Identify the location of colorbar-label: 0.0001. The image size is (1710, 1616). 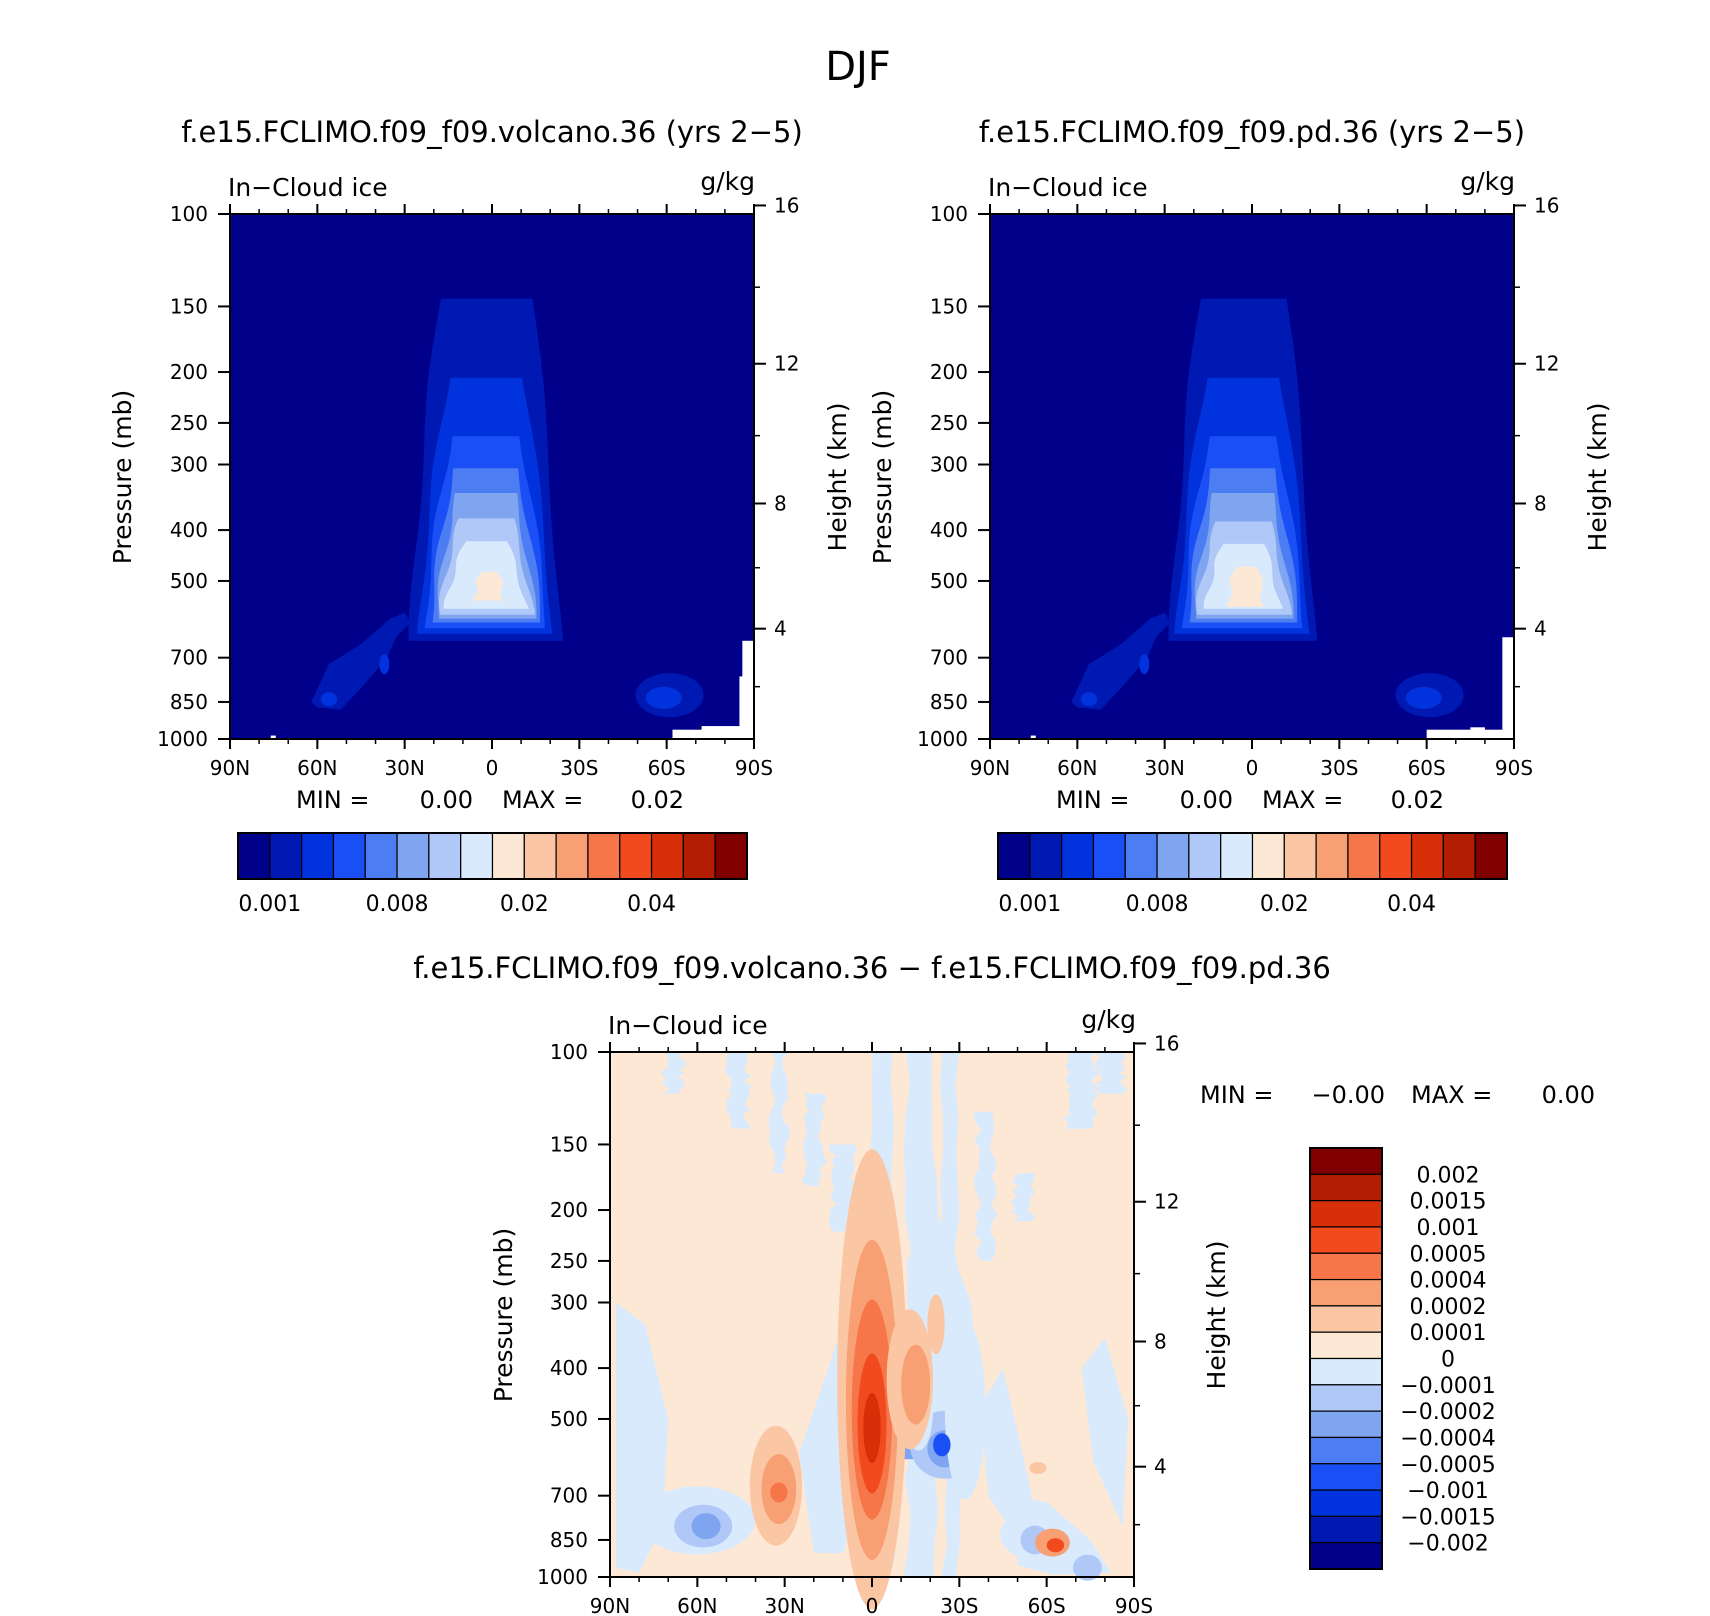
(1448, 1333).